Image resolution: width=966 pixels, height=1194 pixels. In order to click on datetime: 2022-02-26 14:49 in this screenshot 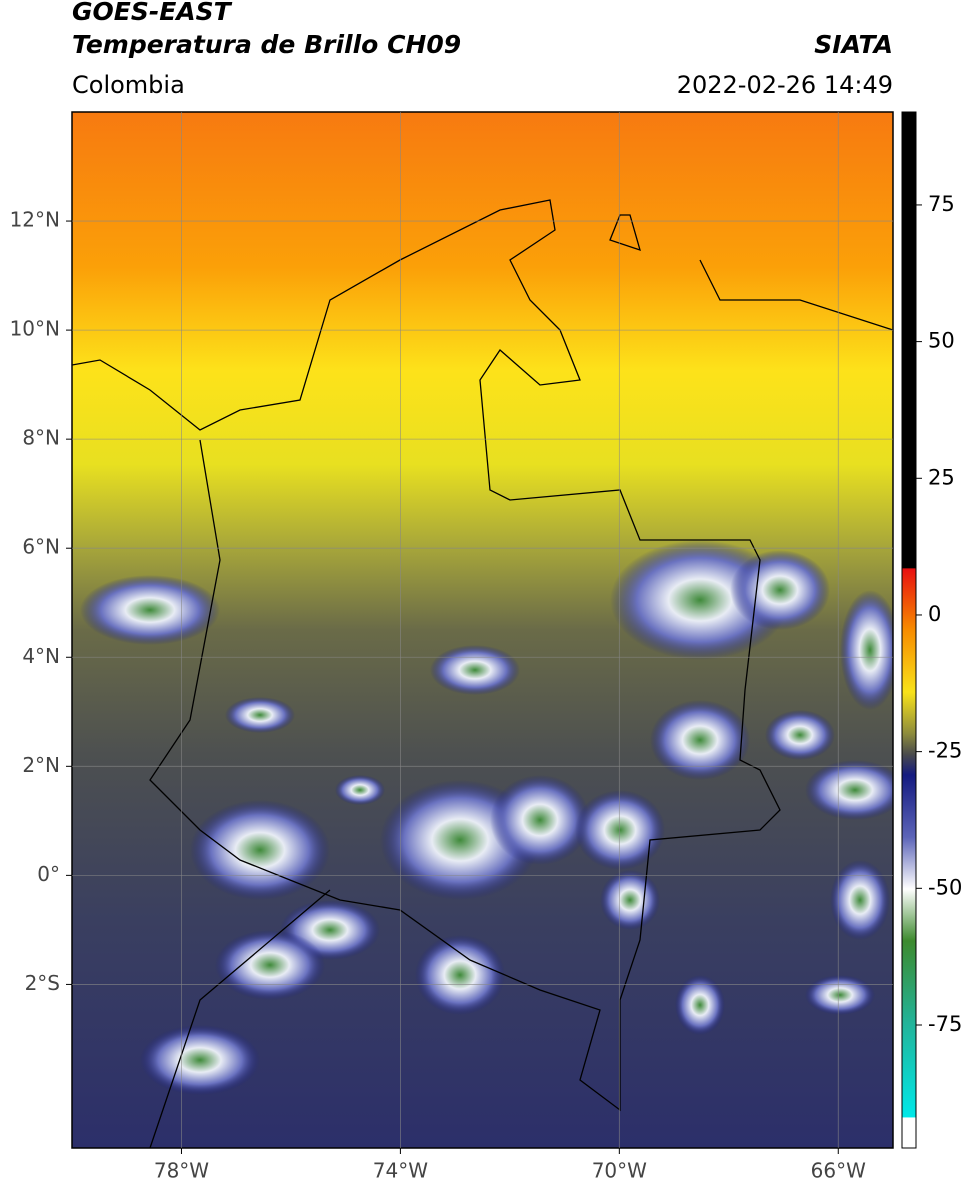, I will do `click(785, 85)`.